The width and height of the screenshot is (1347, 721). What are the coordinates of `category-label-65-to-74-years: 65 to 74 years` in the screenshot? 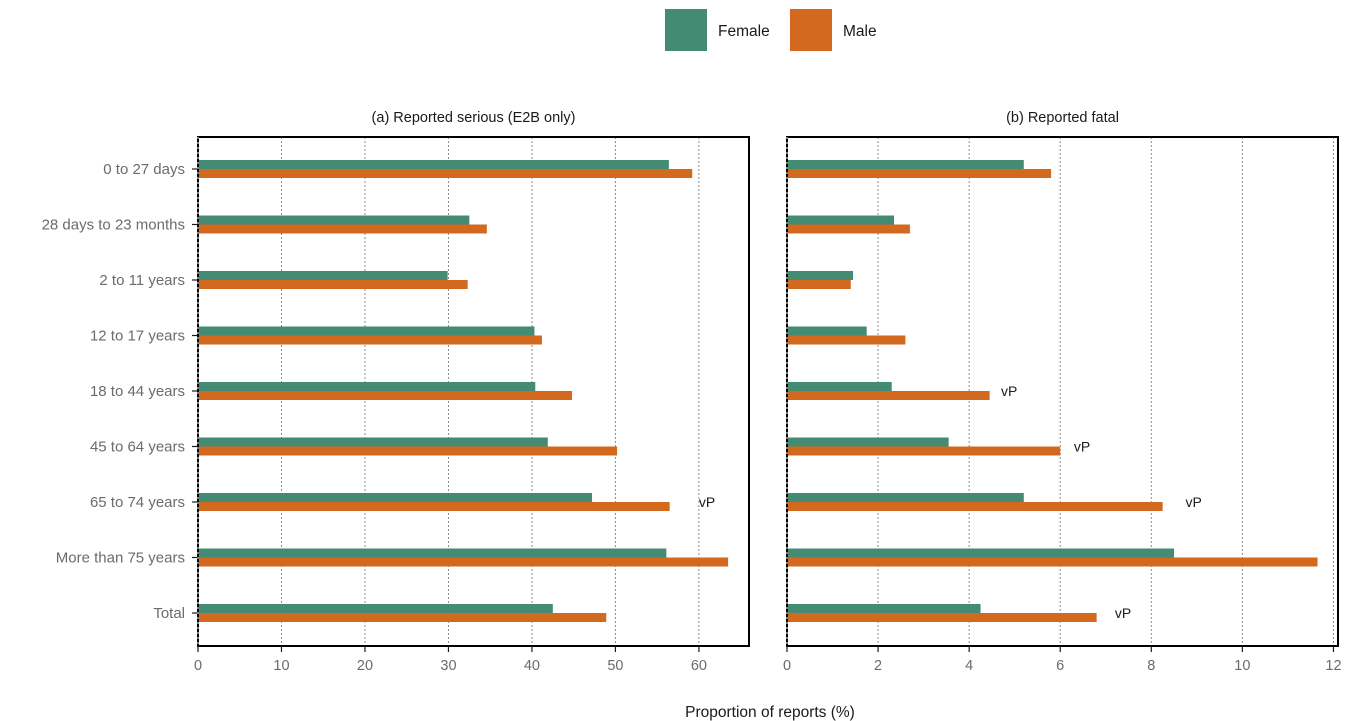 It's located at (137, 502).